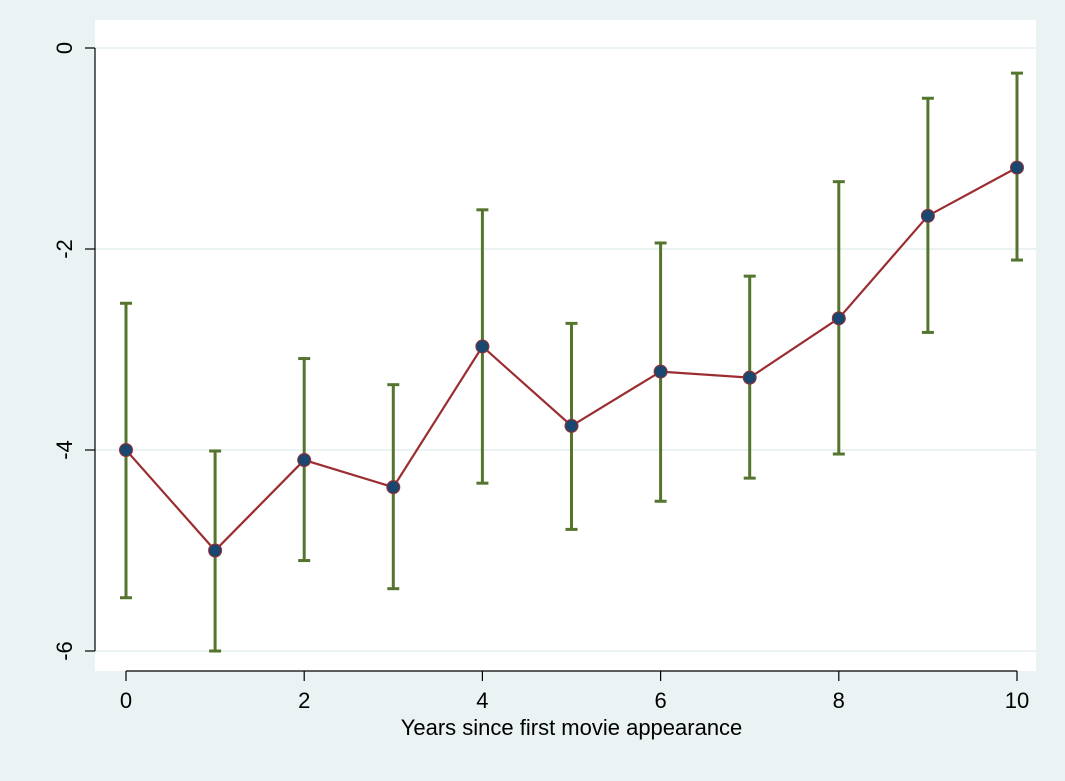  Describe the element at coordinates (1017, 700) in the screenshot. I see `x-tick-label: 10` at that location.